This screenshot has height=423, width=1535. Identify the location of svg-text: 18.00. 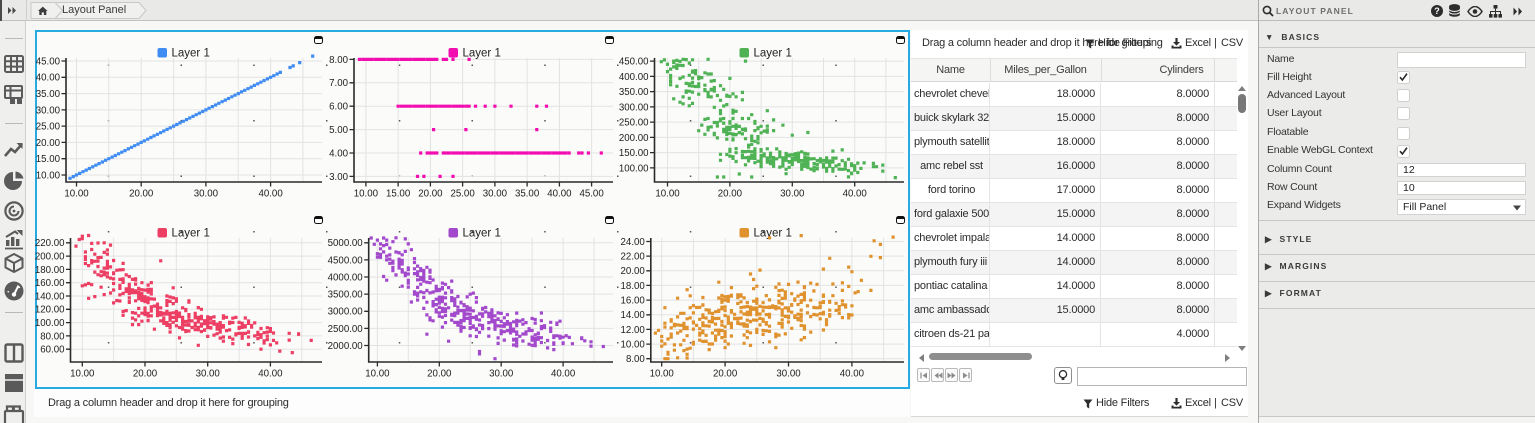
(633, 286).